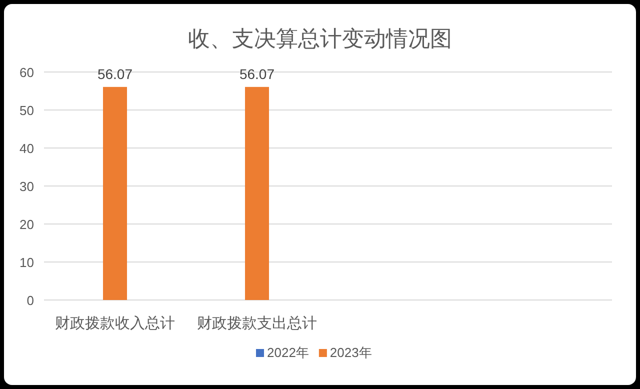  I want to click on y-tick-label: 30, so click(27, 186).